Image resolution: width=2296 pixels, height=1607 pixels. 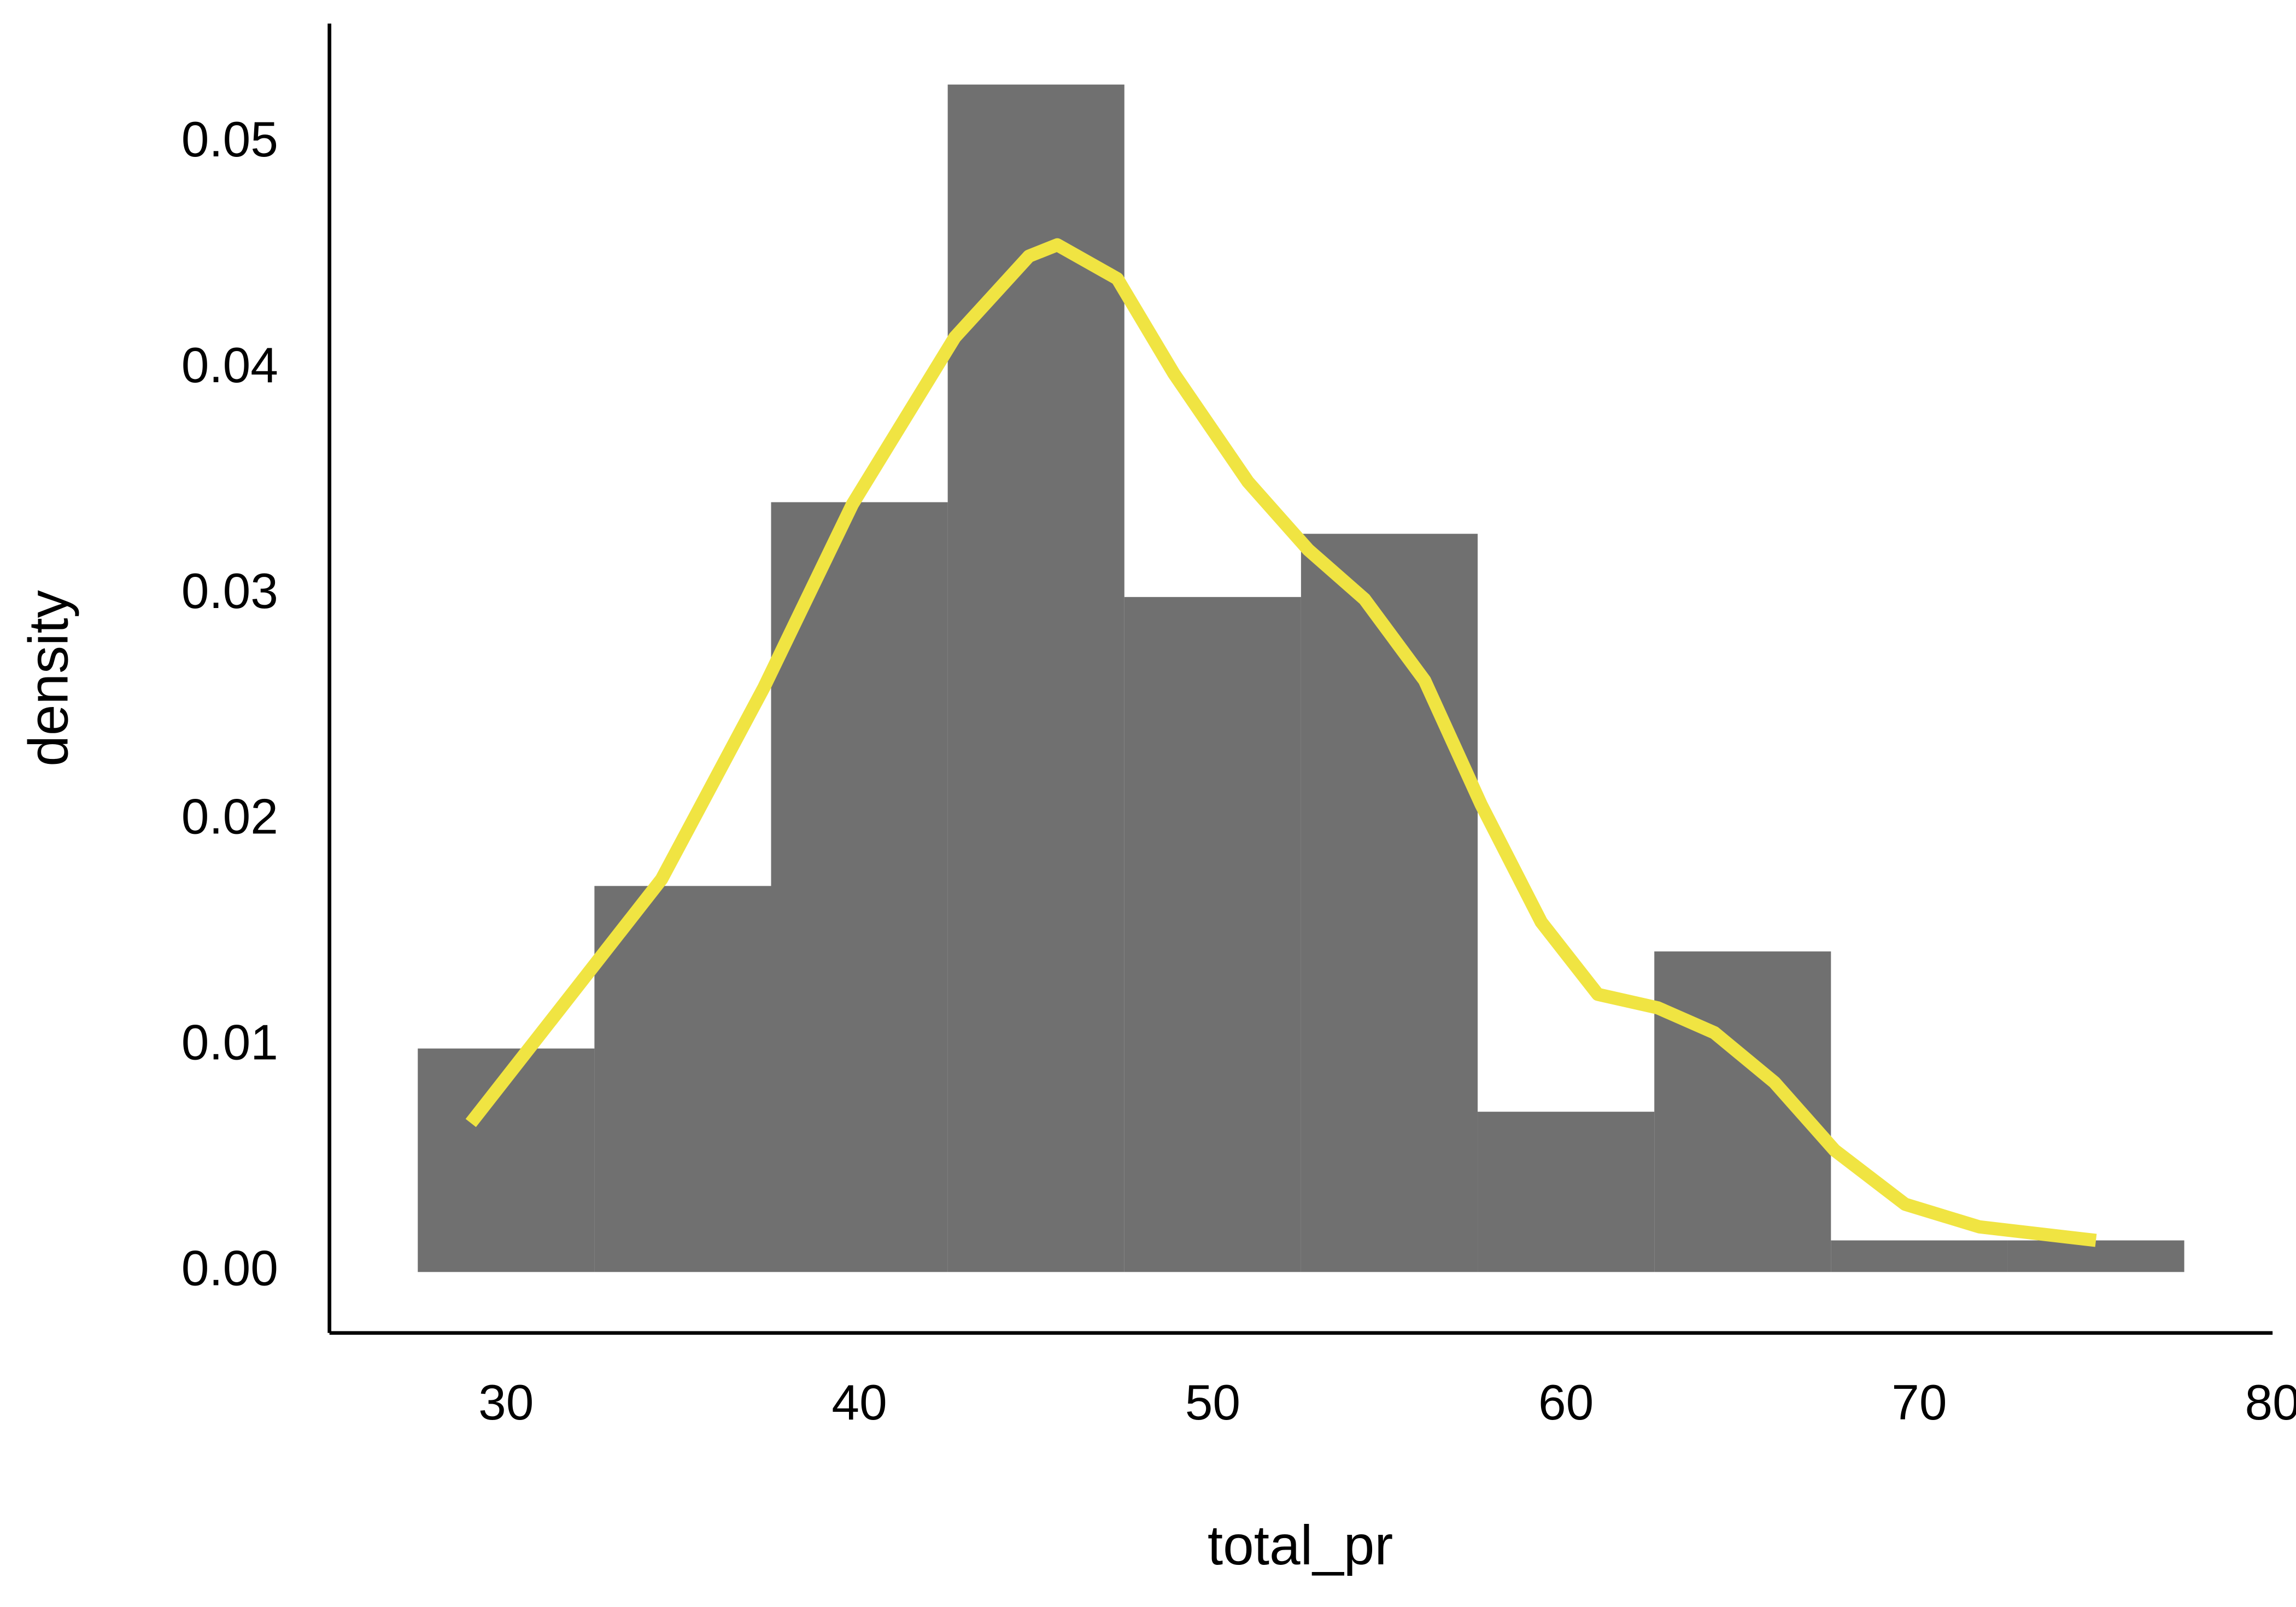 I want to click on x-tick-label: 30, so click(x=506, y=1403).